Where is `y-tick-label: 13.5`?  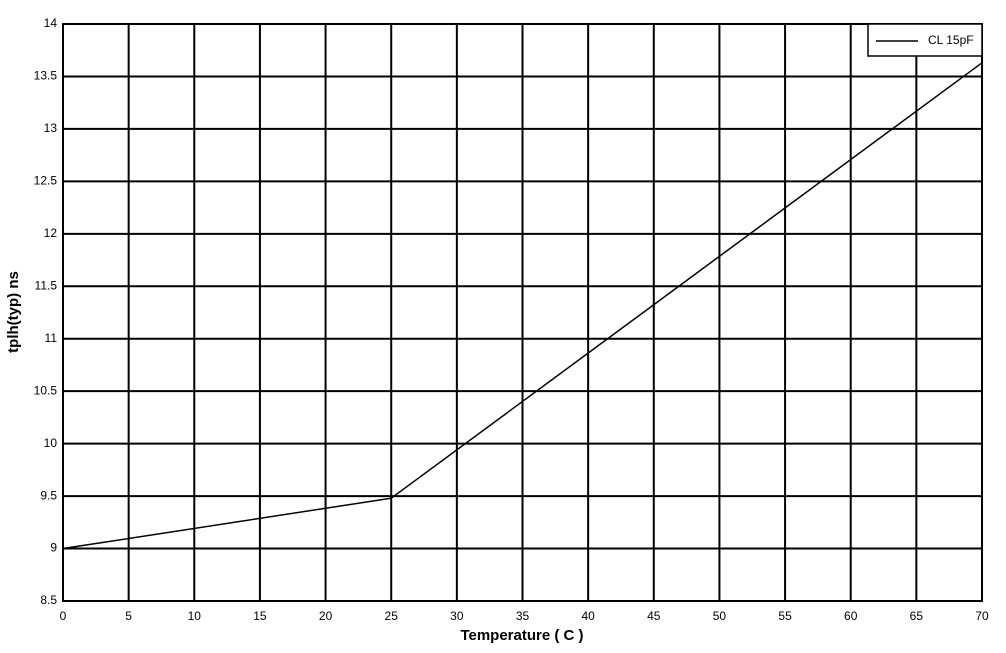
y-tick-label: 13.5 is located at coordinates (46, 76).